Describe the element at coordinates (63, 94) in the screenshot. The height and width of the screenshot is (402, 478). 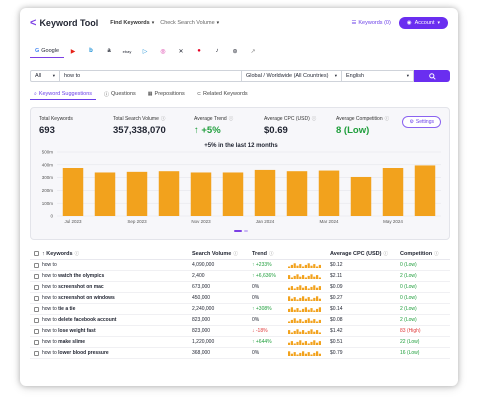
I see `tab-keyword-suggestions: ⌕ Keyword Suggestions` at that location.